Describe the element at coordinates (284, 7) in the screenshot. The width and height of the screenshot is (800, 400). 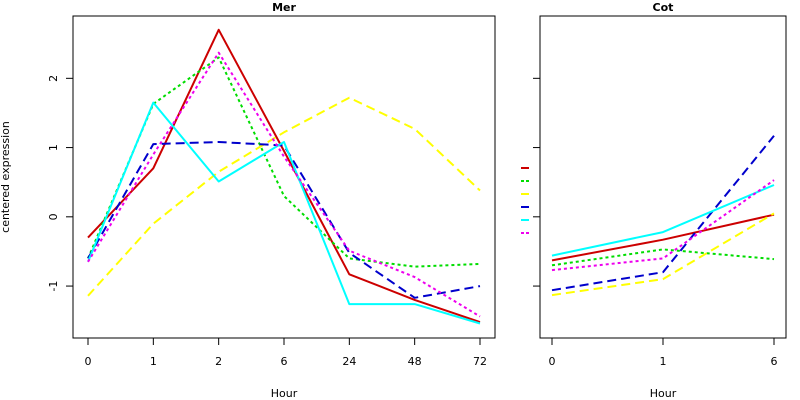
I see `panel-title: Mer` at that location.